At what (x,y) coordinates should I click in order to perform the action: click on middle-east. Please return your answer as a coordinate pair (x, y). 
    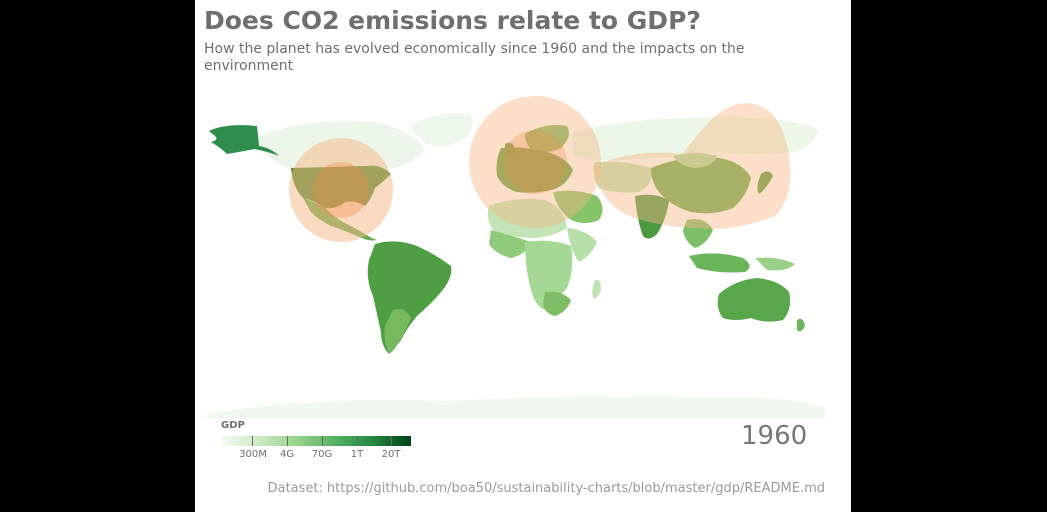
    Looking at the image, I should click on (578, 206).